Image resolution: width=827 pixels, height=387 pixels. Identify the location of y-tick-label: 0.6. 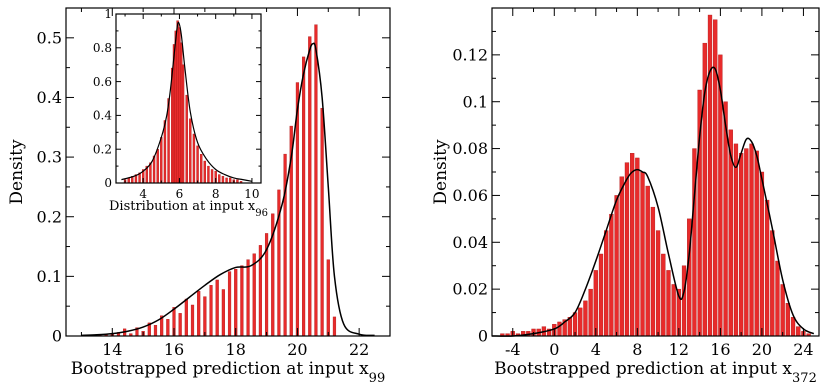
(102, 82).